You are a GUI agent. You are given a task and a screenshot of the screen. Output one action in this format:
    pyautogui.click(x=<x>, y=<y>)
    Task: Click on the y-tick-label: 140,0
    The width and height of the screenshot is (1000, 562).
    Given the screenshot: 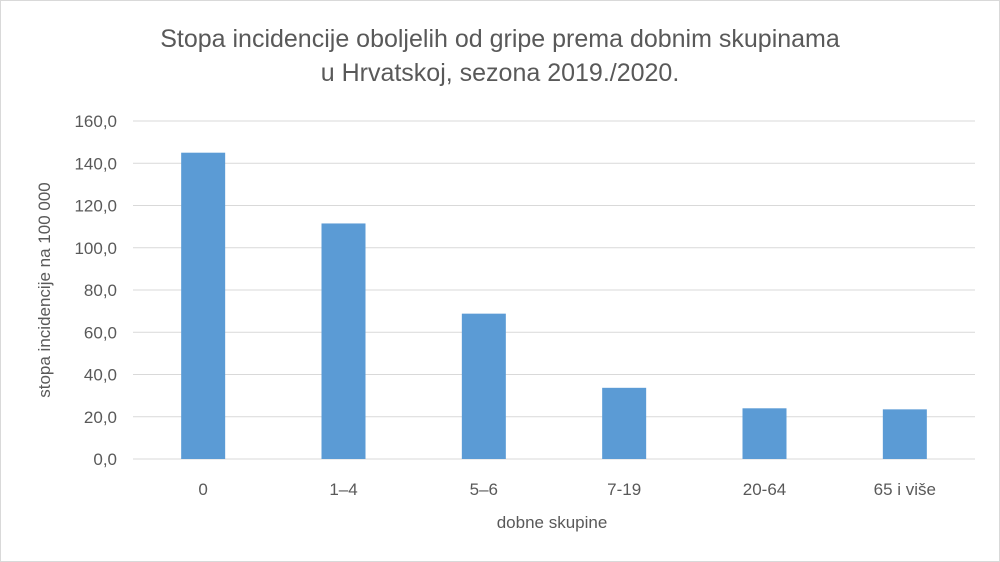 What is the action you would take?
    pyautogui.click(x=95, y=163)
    